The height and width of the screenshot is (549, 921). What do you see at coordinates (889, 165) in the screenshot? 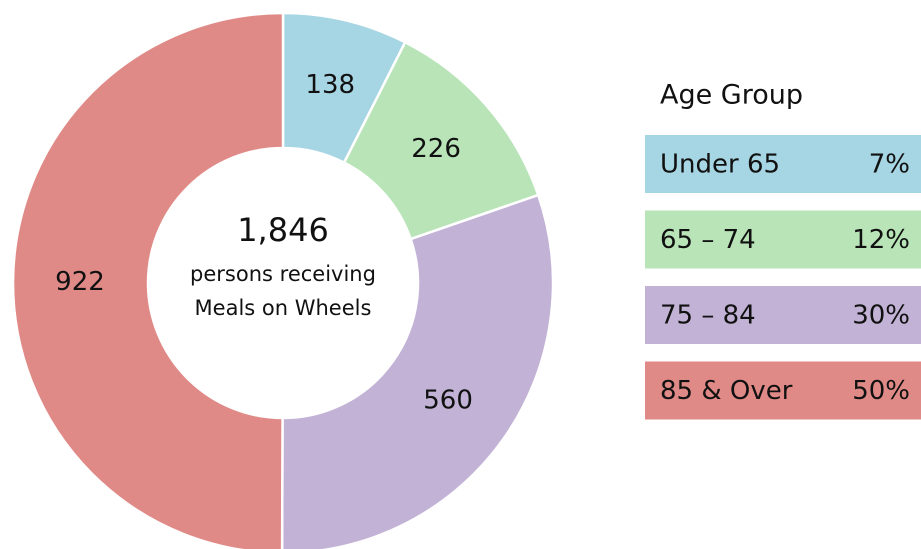
I see `legend-share: 7%` at bounding box center [889, 165].